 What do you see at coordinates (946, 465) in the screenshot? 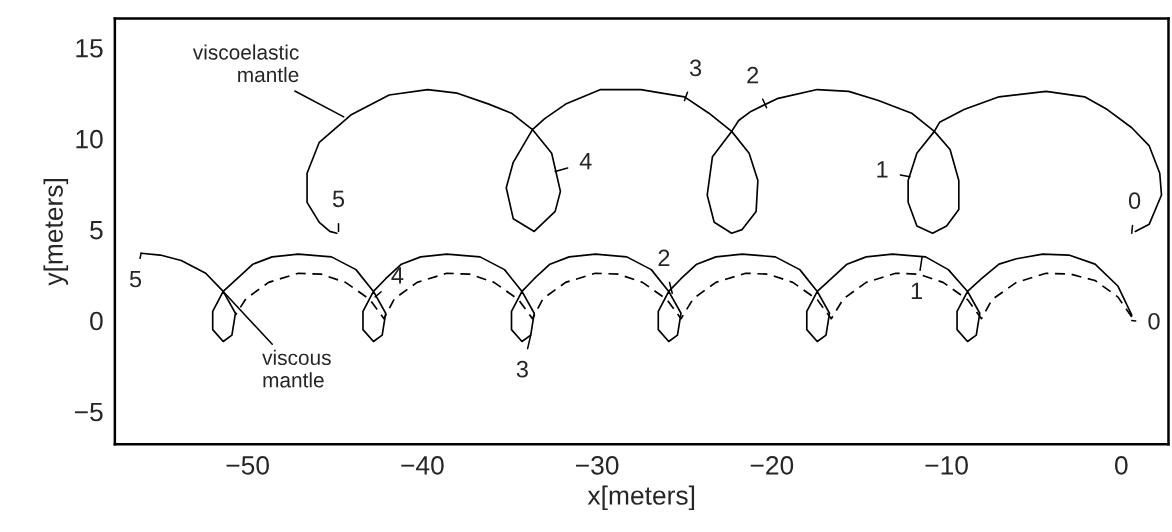
I see `x-tick-label: −10` at bounding box center [946, 465].